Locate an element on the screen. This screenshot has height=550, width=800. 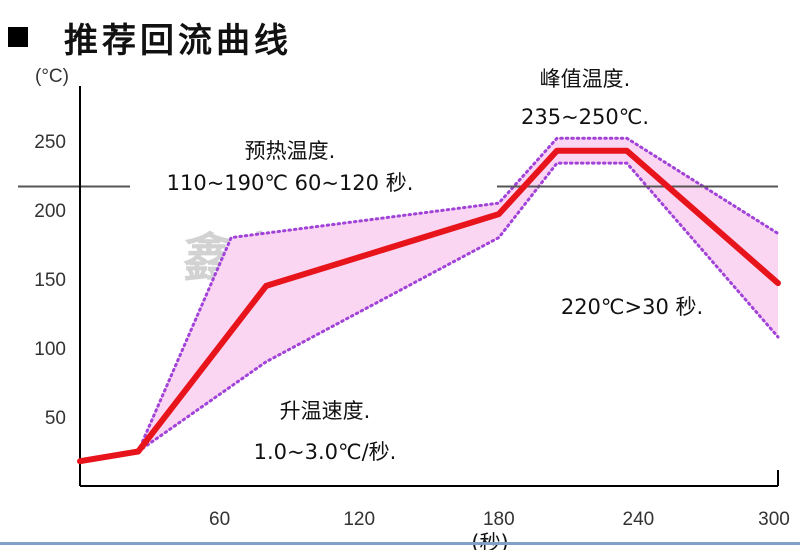
peak-value: 235~250℃. is located at coordinates (585, 117).